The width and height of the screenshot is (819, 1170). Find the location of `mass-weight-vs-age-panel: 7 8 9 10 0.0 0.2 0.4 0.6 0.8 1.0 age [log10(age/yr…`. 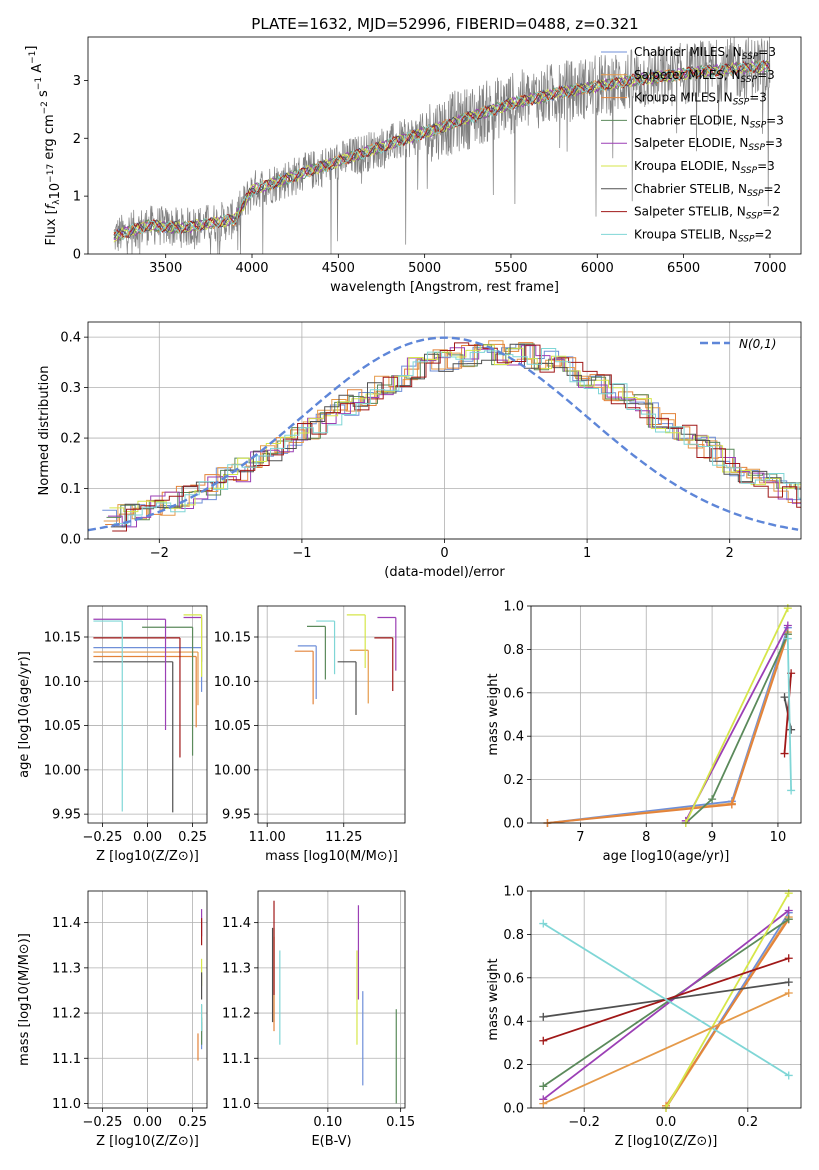

mass-weight-vs-age-panel: 7 8 9 10 0.0 0.2 0.4 0.6 0.8 1.0 age [log10(age/yr… is located at coordinates (644, 732).